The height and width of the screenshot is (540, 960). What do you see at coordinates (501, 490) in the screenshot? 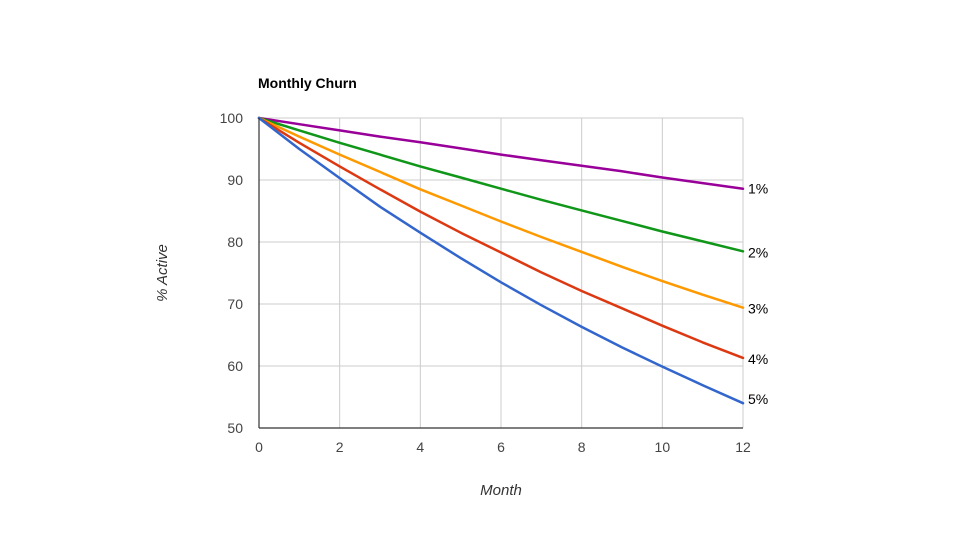
I see `x-axis-title: Month` at bounding box center [501, 490].